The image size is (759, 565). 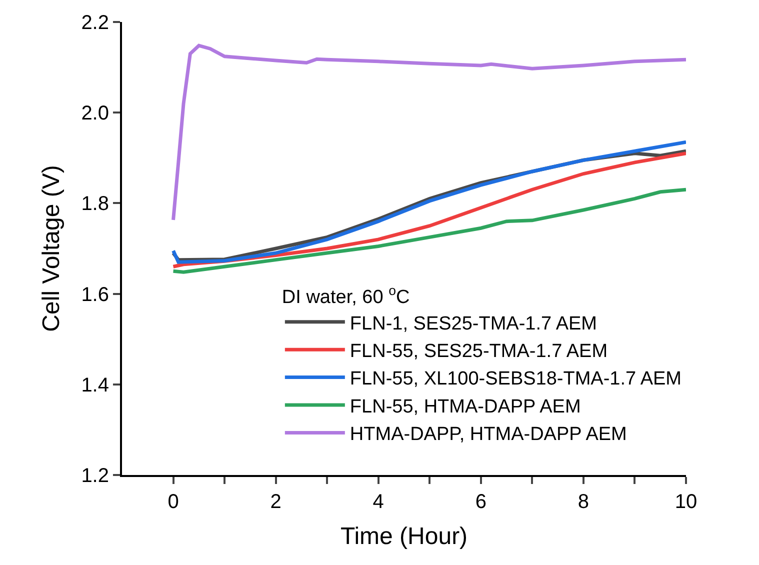 What do you see at coordinates (378, 502) in the screenshot?
I see `x-tick-label: 4` at bounding box center [378, 502].